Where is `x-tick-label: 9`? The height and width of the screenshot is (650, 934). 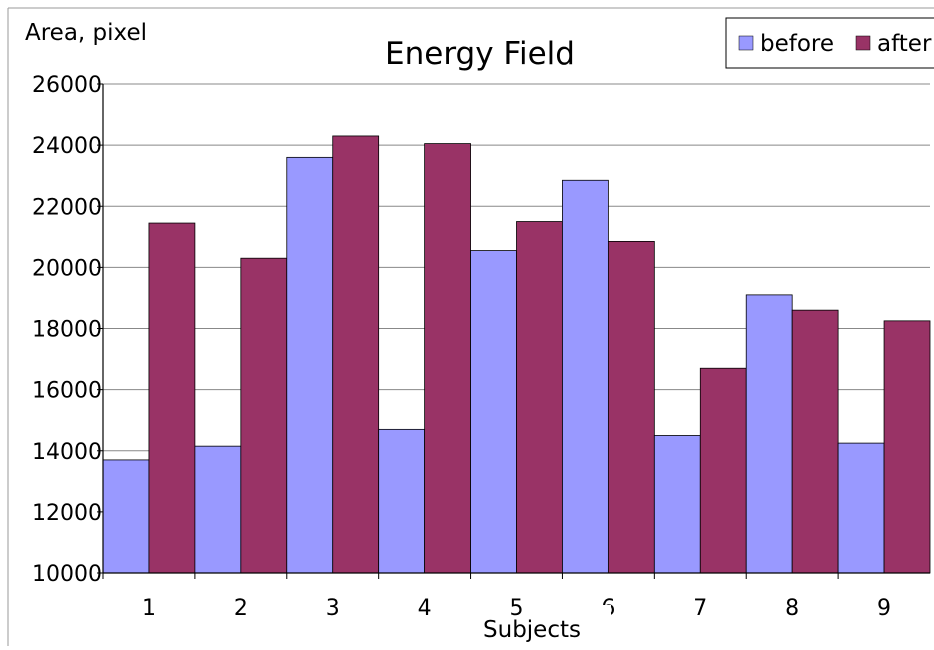
x-tick-label: 9 is located at coordinates (884, 608).